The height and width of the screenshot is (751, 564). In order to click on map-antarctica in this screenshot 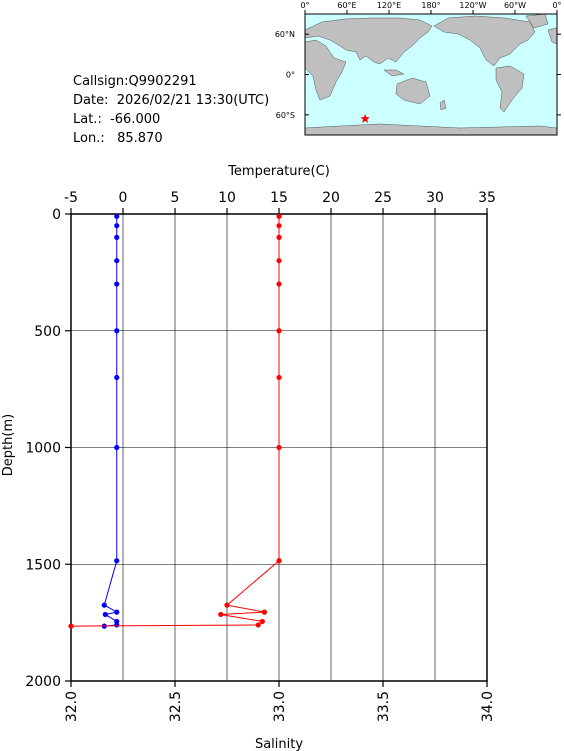, I will do `click(431, 129)`.